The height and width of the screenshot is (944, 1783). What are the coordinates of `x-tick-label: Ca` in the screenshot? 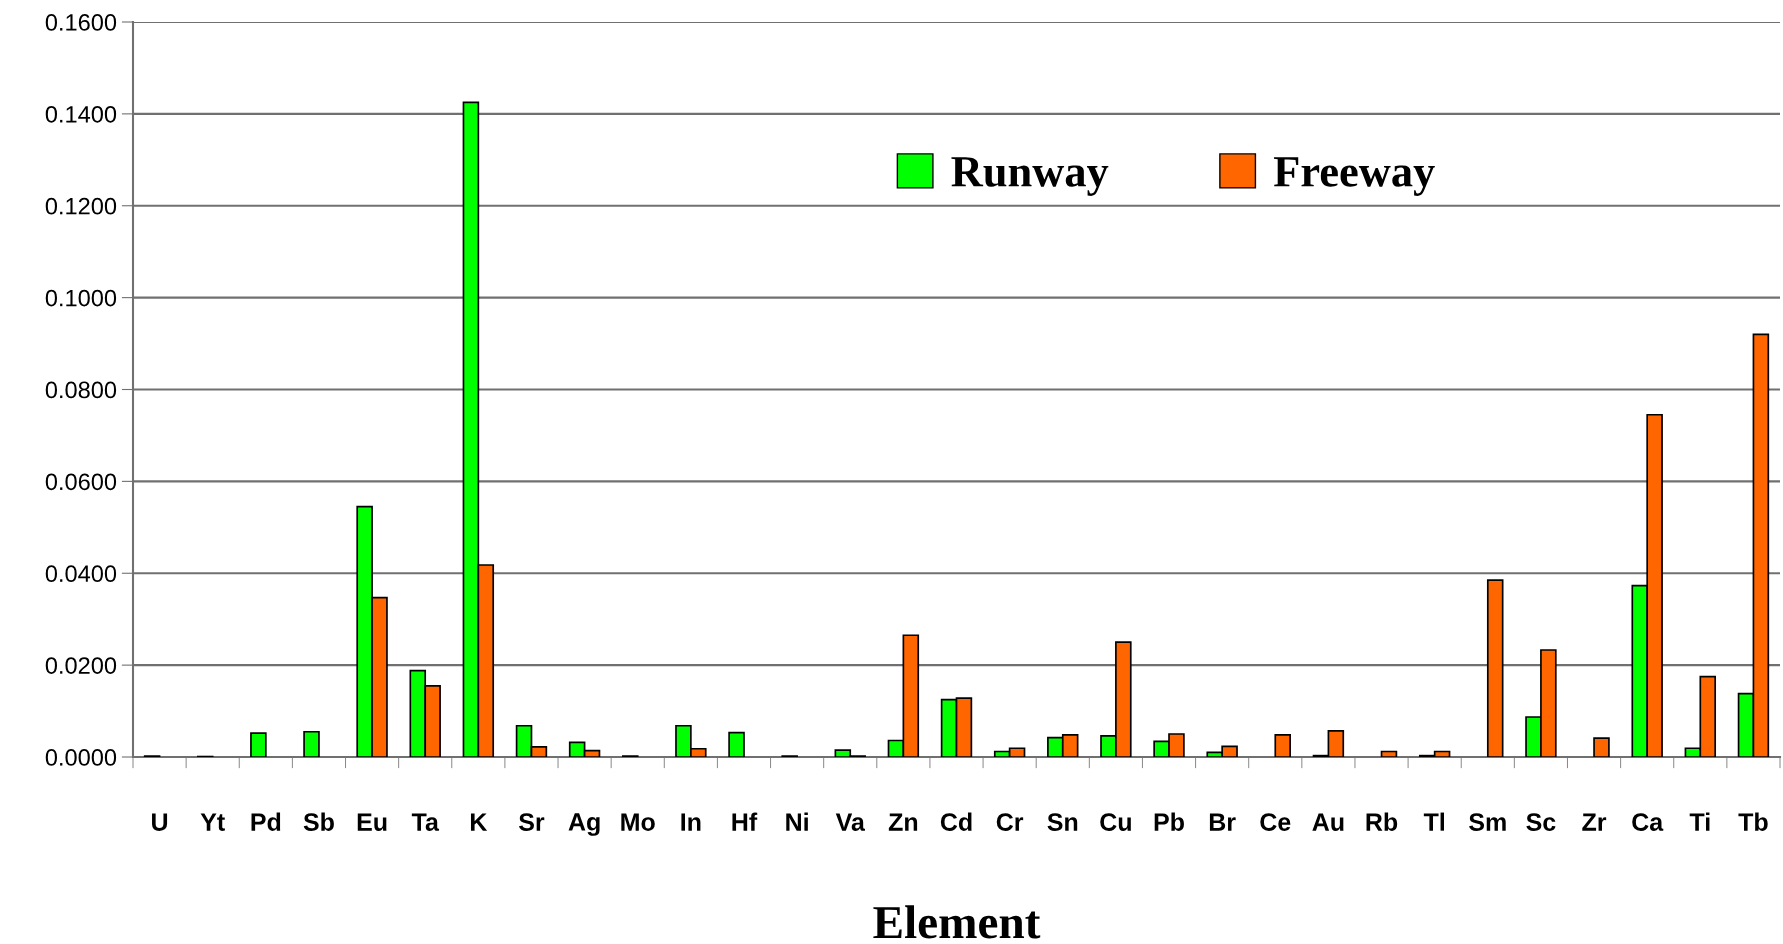 It's located at (1648, 822).